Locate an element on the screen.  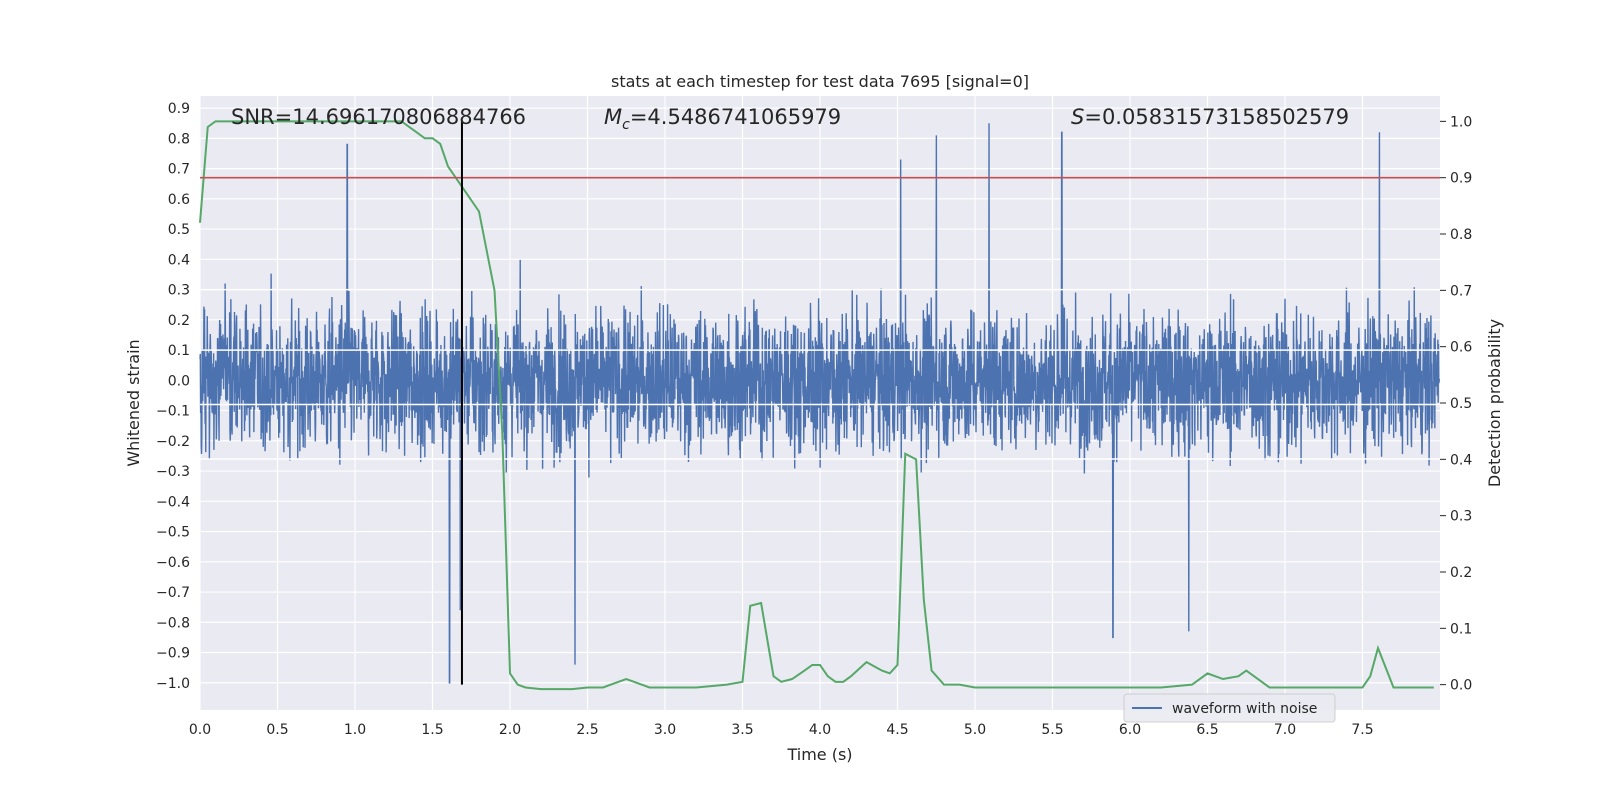
y-left-tick-label: 0.5 is located at coordinates (179, 230).